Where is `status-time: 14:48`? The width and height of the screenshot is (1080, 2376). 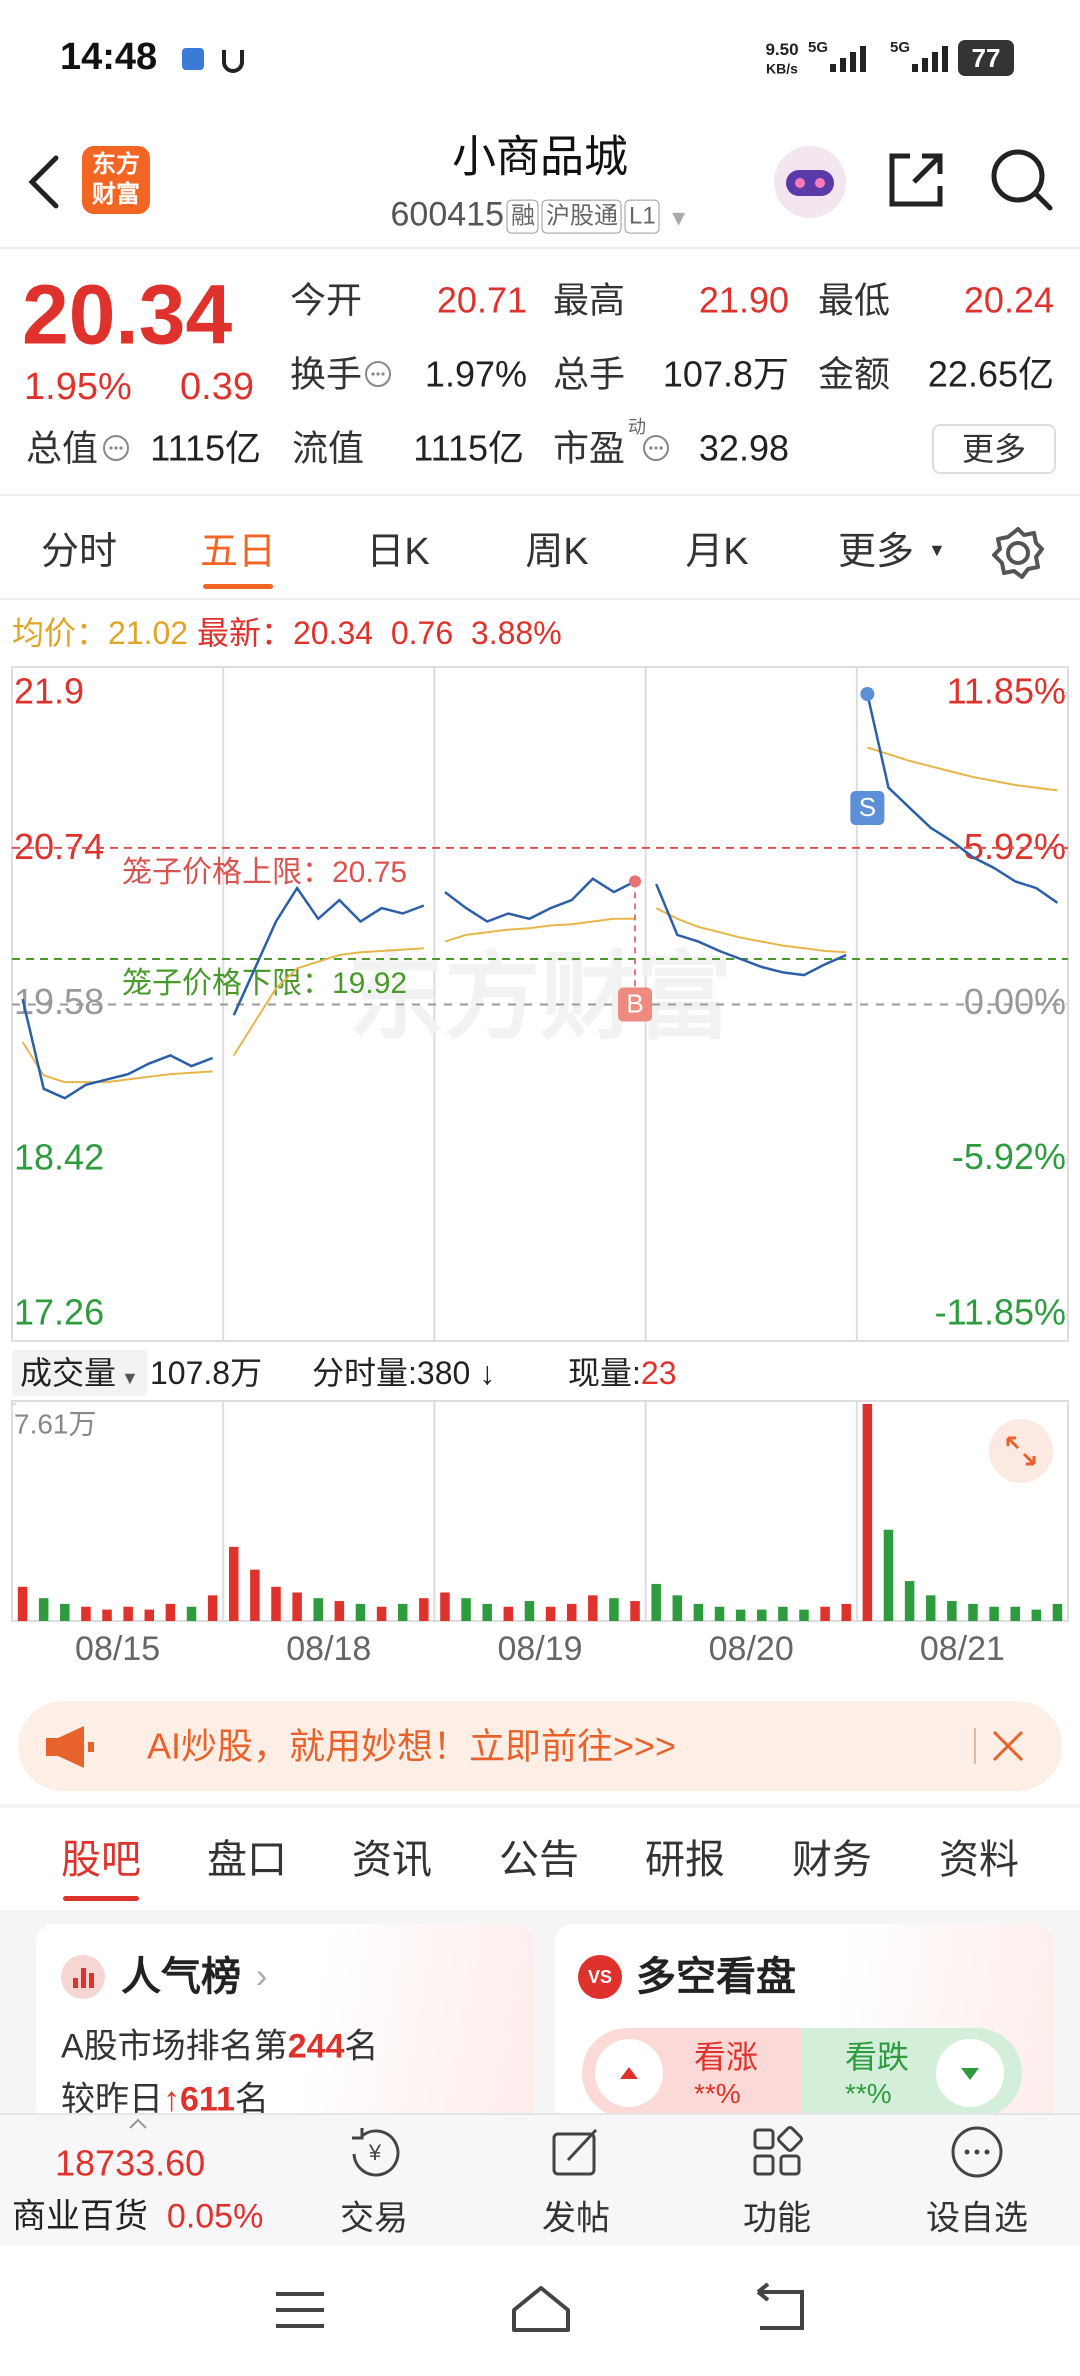 status-time: 14:48 is located at coordinates (109, 57).